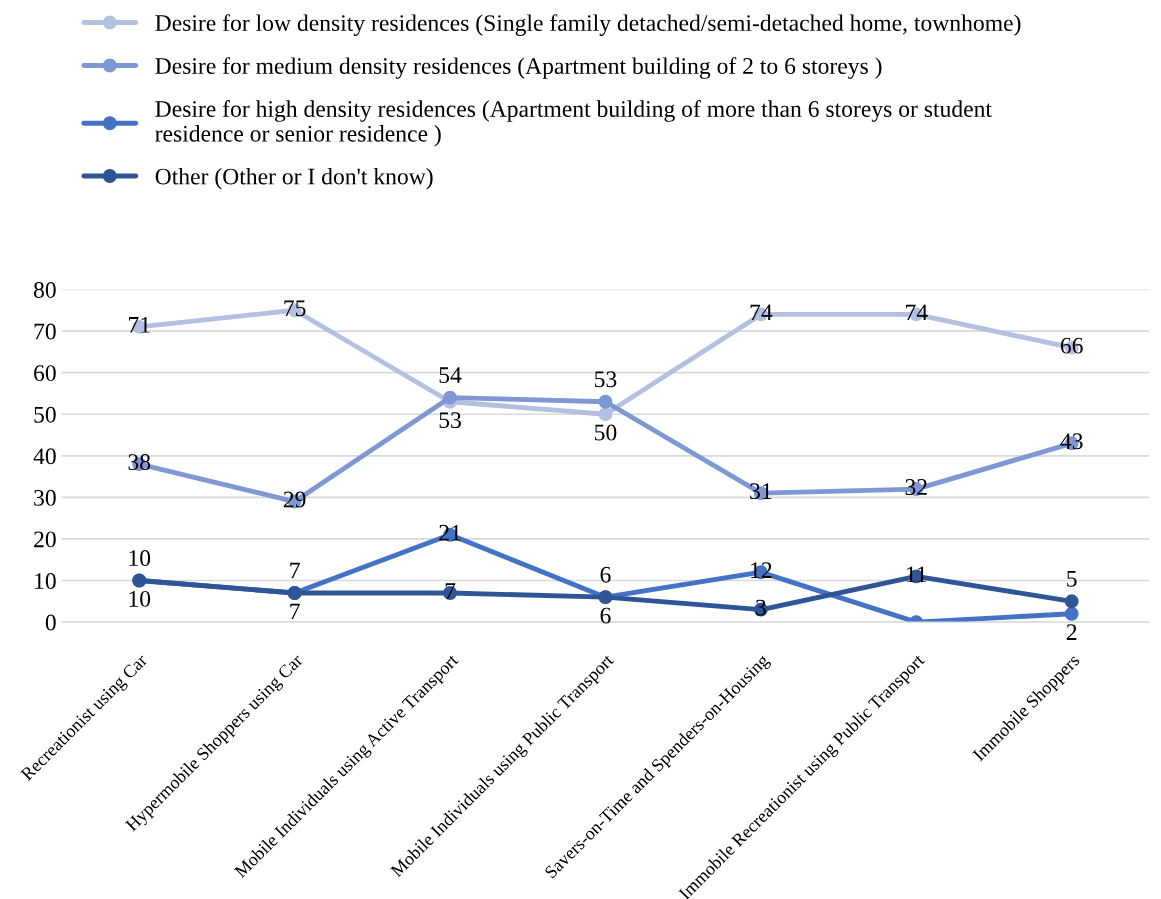 This screenshot has height=899, width=1161. I want to click on y-tick-label: 70, so click(45, 331).